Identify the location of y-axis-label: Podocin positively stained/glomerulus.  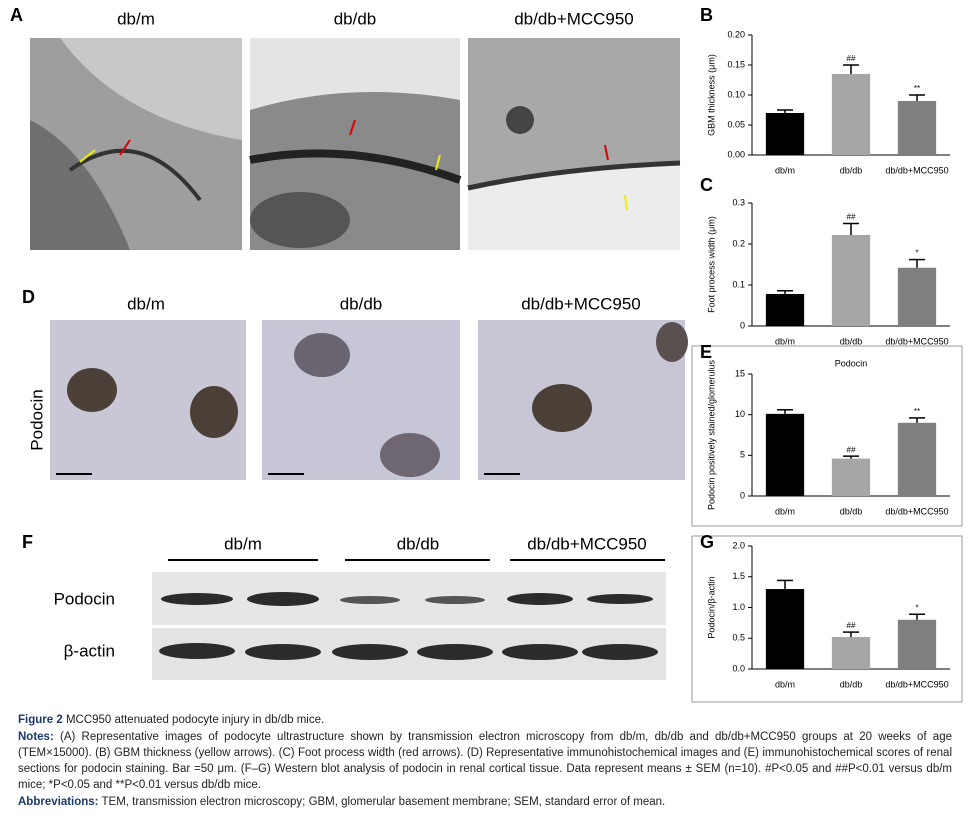
(711, 434).